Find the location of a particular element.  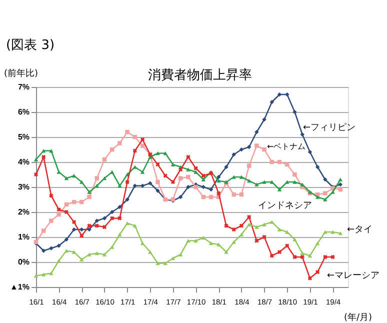

annotation: インドネシア is located at coordinates (285, 206).